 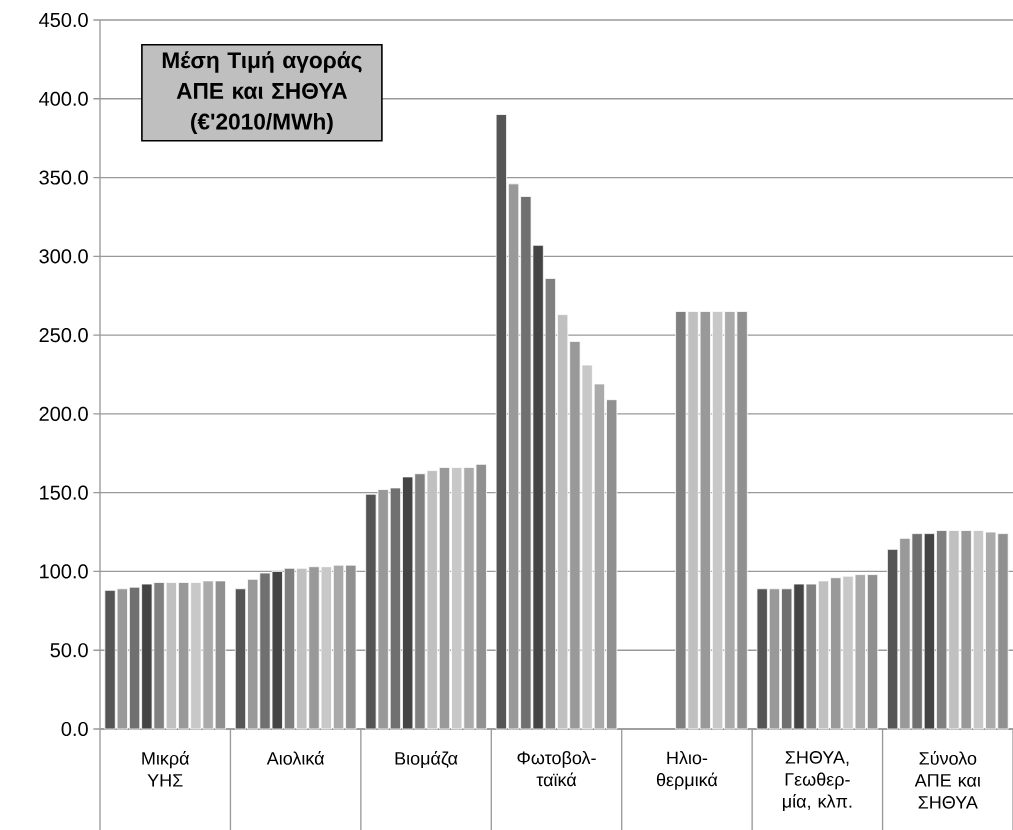 What do you see at coordinates (687, 770) in the screenshot?
I see `x-tick-label: Ηλιο-θερμικά` at bounding box center [687, 770].